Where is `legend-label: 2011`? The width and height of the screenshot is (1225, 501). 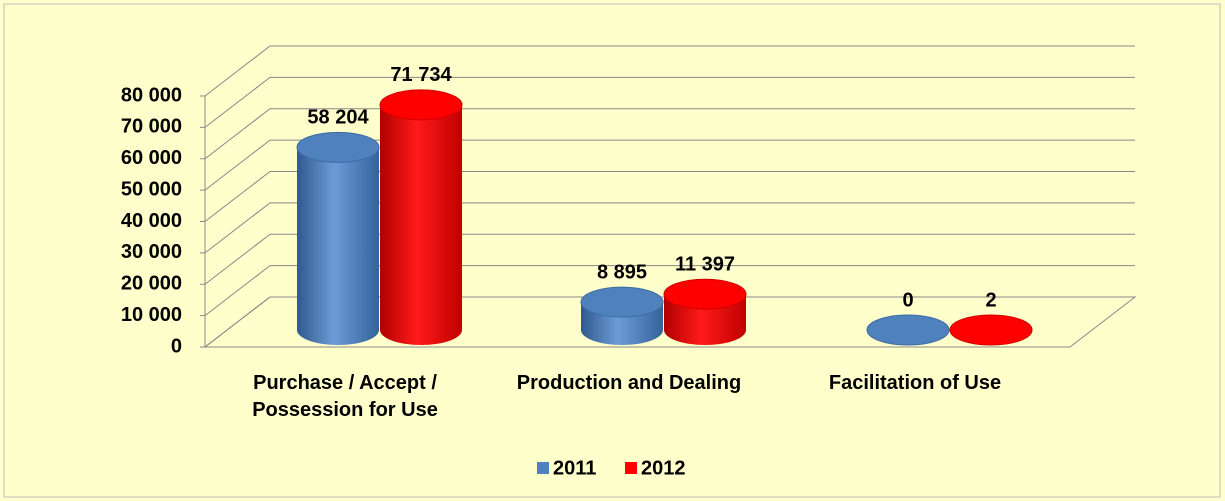
legend-label: 2011 is located at coordinates (574, 468).